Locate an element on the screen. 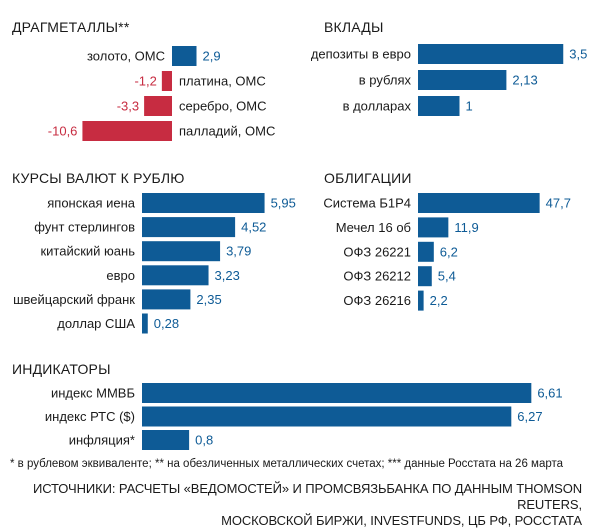  category-label: индекс ММВБ is located at coordinates (93, 393).